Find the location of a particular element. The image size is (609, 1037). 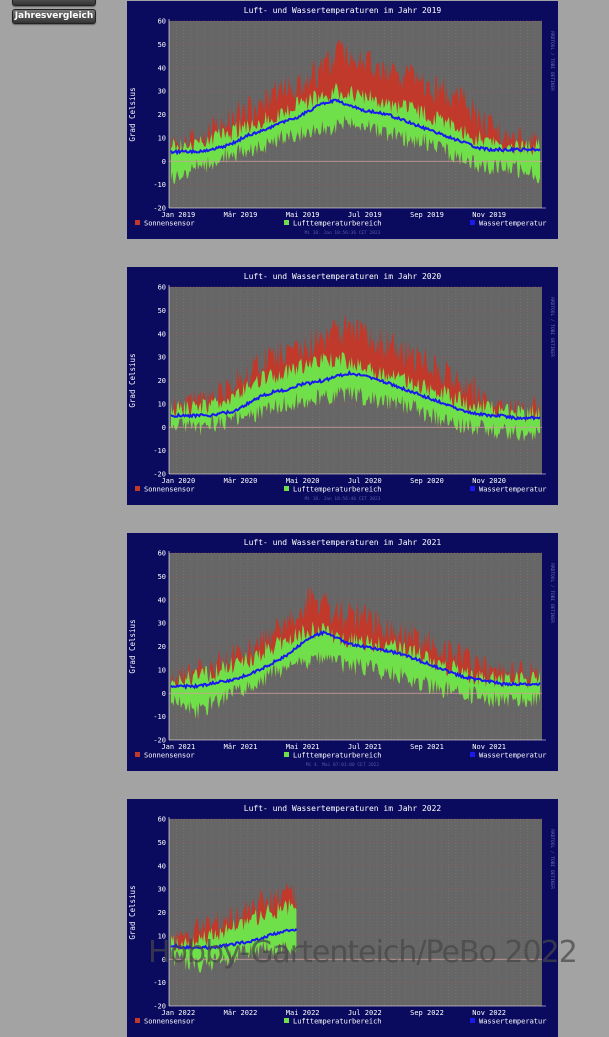

jahresvergleich-button: Jahresvergleich is located at coordinates (54, 16).